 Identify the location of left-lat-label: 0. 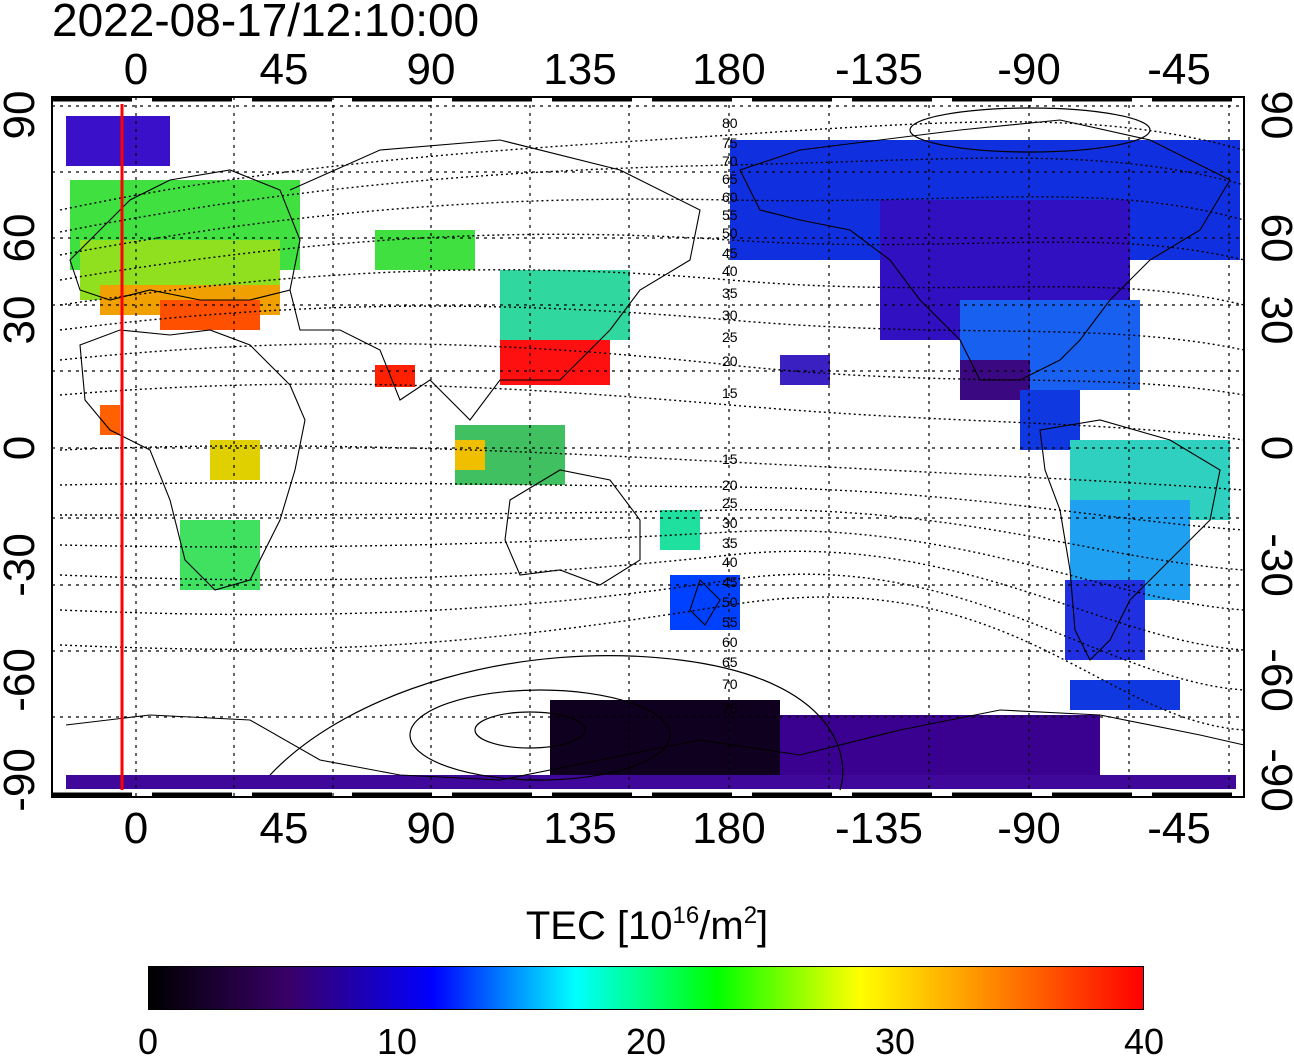
(22, 448).